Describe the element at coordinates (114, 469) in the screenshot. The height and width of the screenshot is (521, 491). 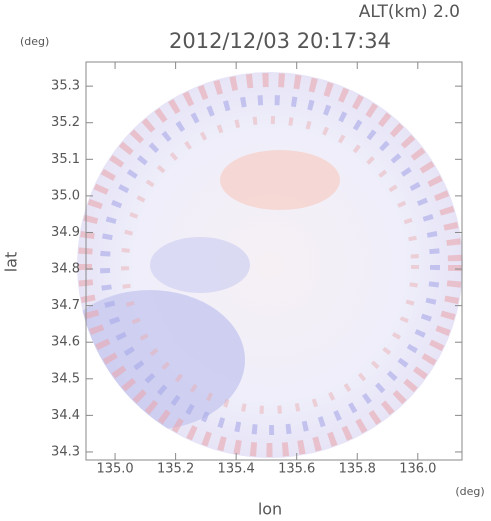
I see `x-tick-label: 135.0` at that location.